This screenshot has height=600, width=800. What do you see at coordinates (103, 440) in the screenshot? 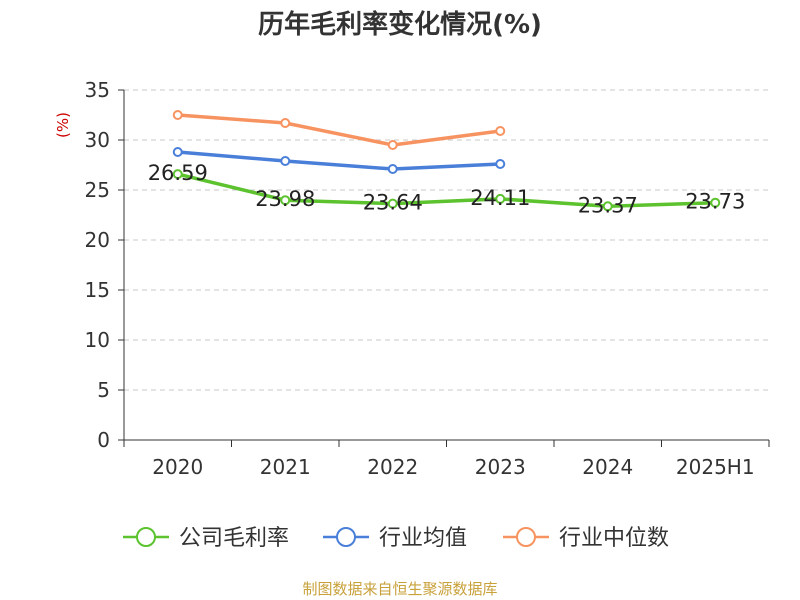
I see `y-tick-label: 0` at bounding box center [103, 440].